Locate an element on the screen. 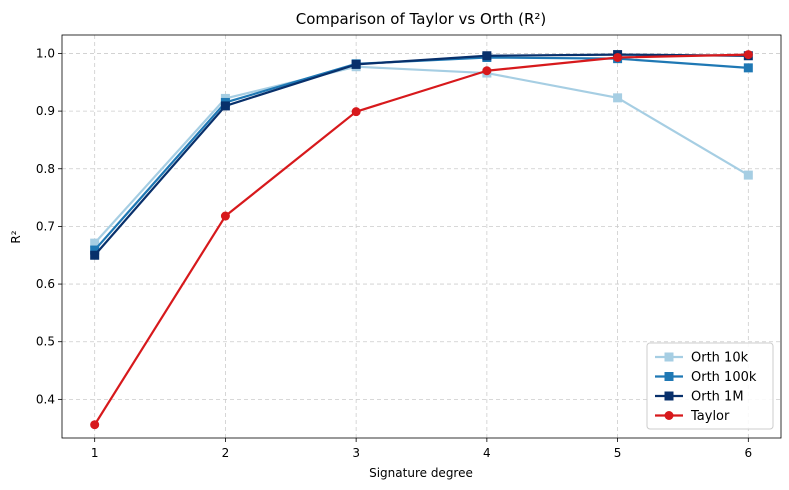 The height and width of the screenshot is (490, 789). legend-item-taylor: Taylor is located at coordinates (692, 416).